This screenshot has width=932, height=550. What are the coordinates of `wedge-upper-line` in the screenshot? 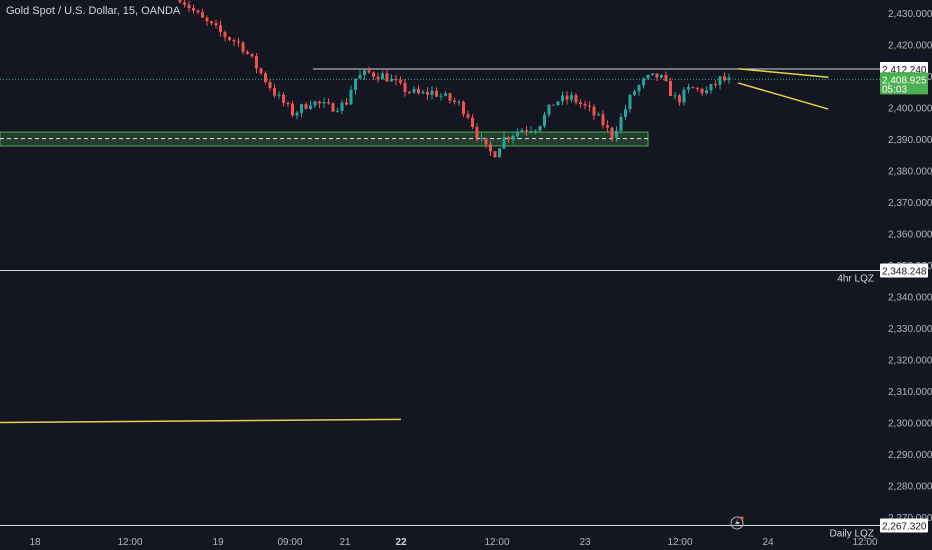 It's located at (783, 73).